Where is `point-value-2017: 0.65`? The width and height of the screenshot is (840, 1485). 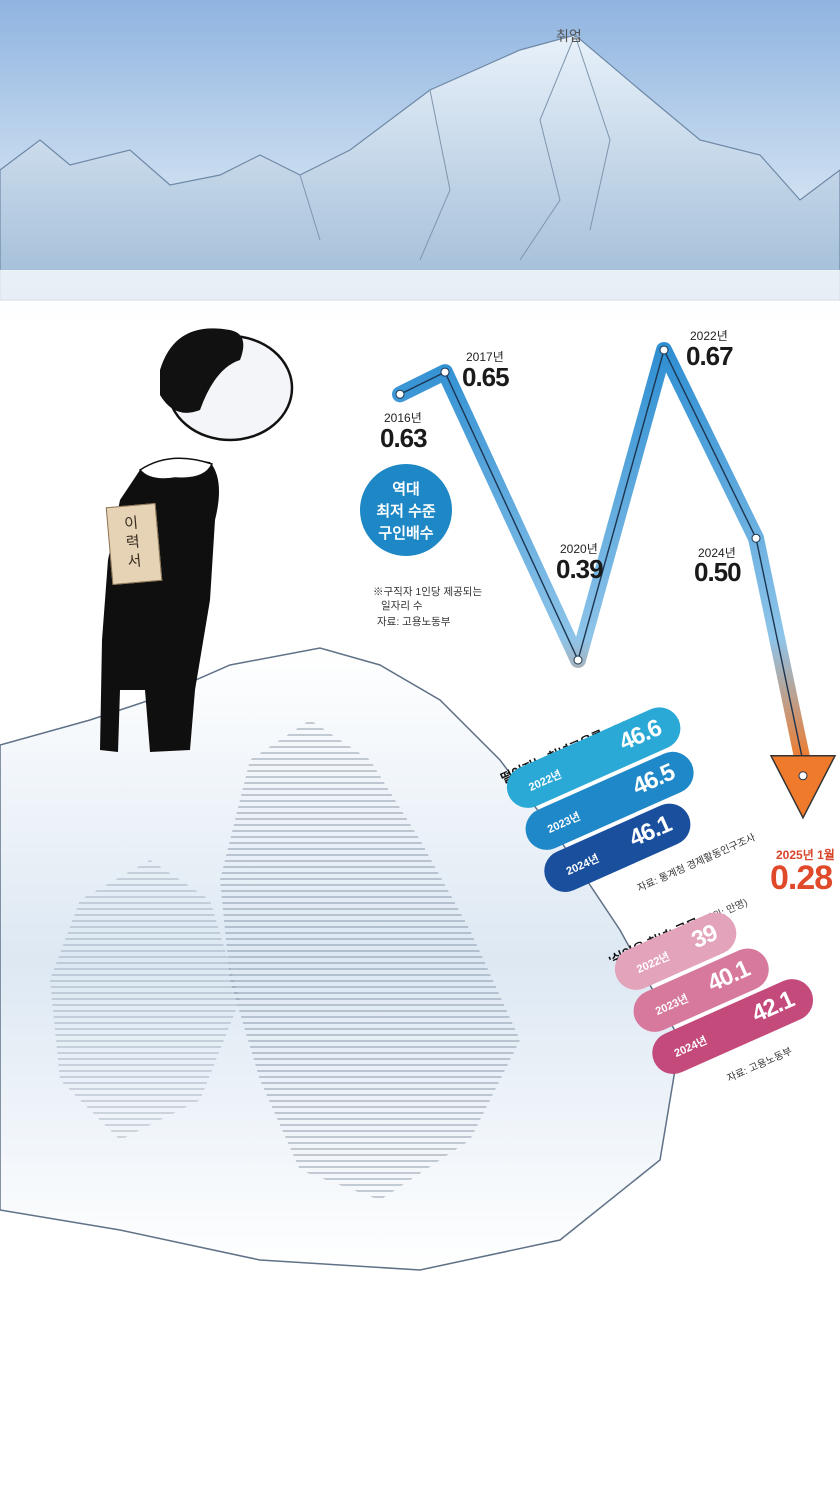
point-value-2017: 0.65 is located at coordinates (486, 377).